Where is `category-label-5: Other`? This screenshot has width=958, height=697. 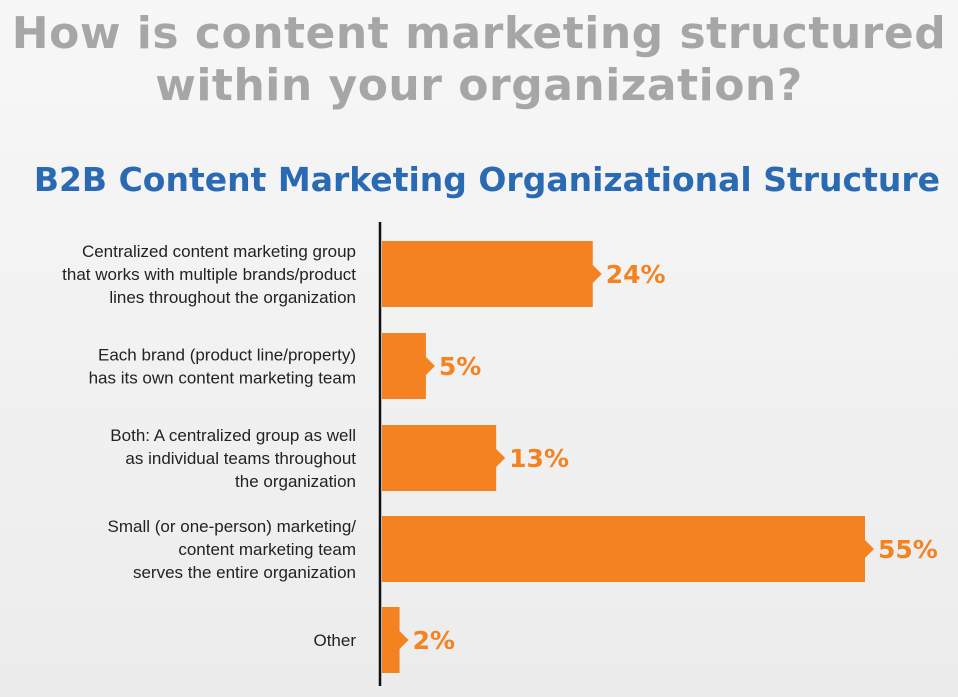
category-label-5: Other is located at coordinates (334, 640).